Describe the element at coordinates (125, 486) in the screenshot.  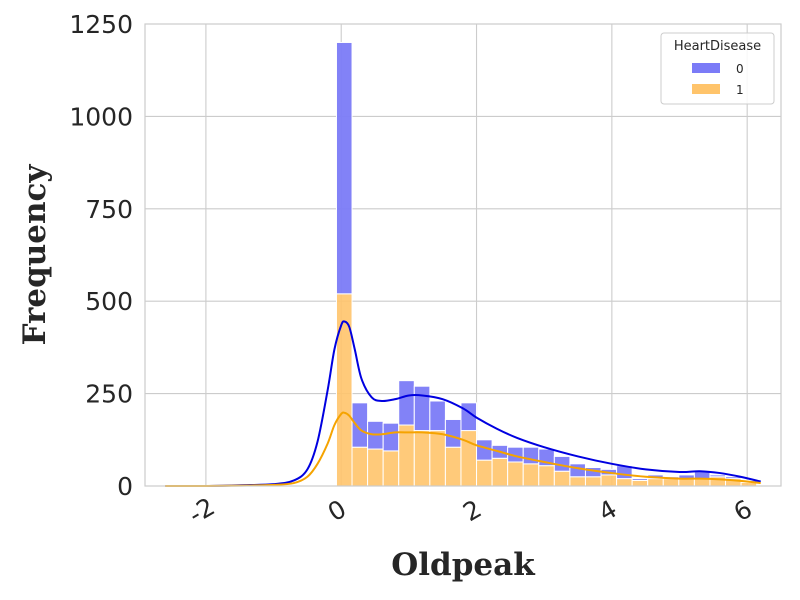
I see `y-tick-label: 0` at that location.